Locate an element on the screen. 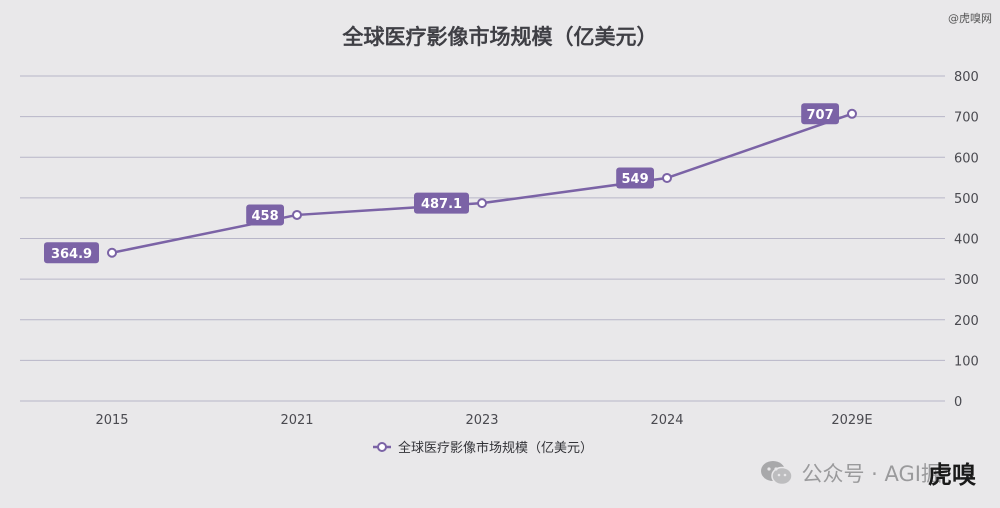  watermark-bottom: 公众号 · AGI掘 虎嗅 is located at coordinates (868, 472).